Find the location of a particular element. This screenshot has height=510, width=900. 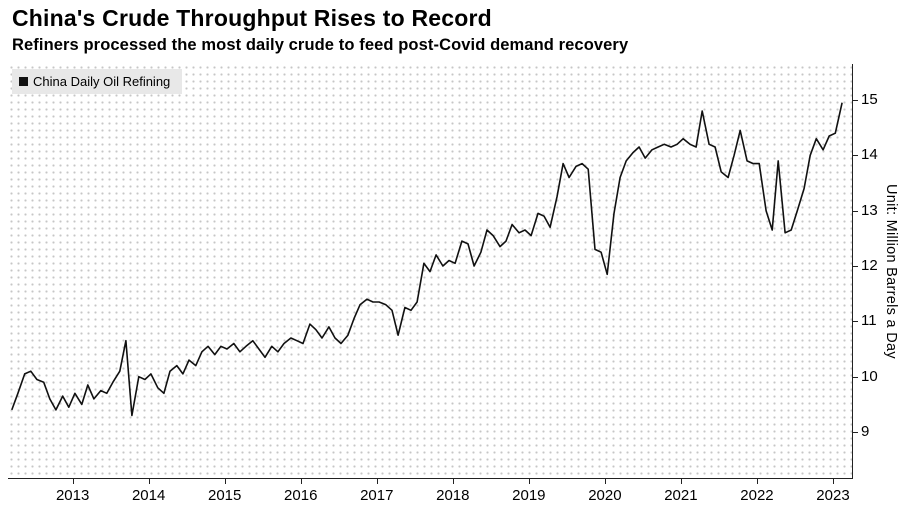

y-tick-label: 14 is located at coordinates (869, 155).